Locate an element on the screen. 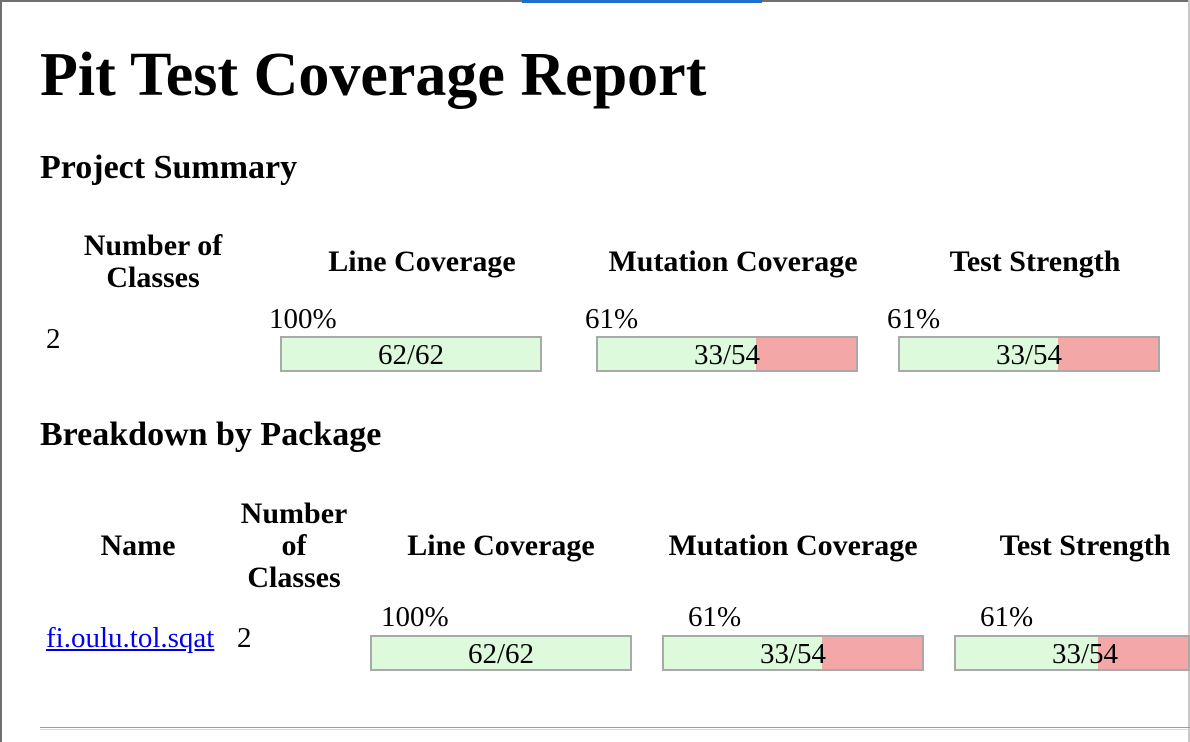 The image size is (1190, 742). package-link: fi.oulu.tol.sqat is located at coordinates (130, 638).